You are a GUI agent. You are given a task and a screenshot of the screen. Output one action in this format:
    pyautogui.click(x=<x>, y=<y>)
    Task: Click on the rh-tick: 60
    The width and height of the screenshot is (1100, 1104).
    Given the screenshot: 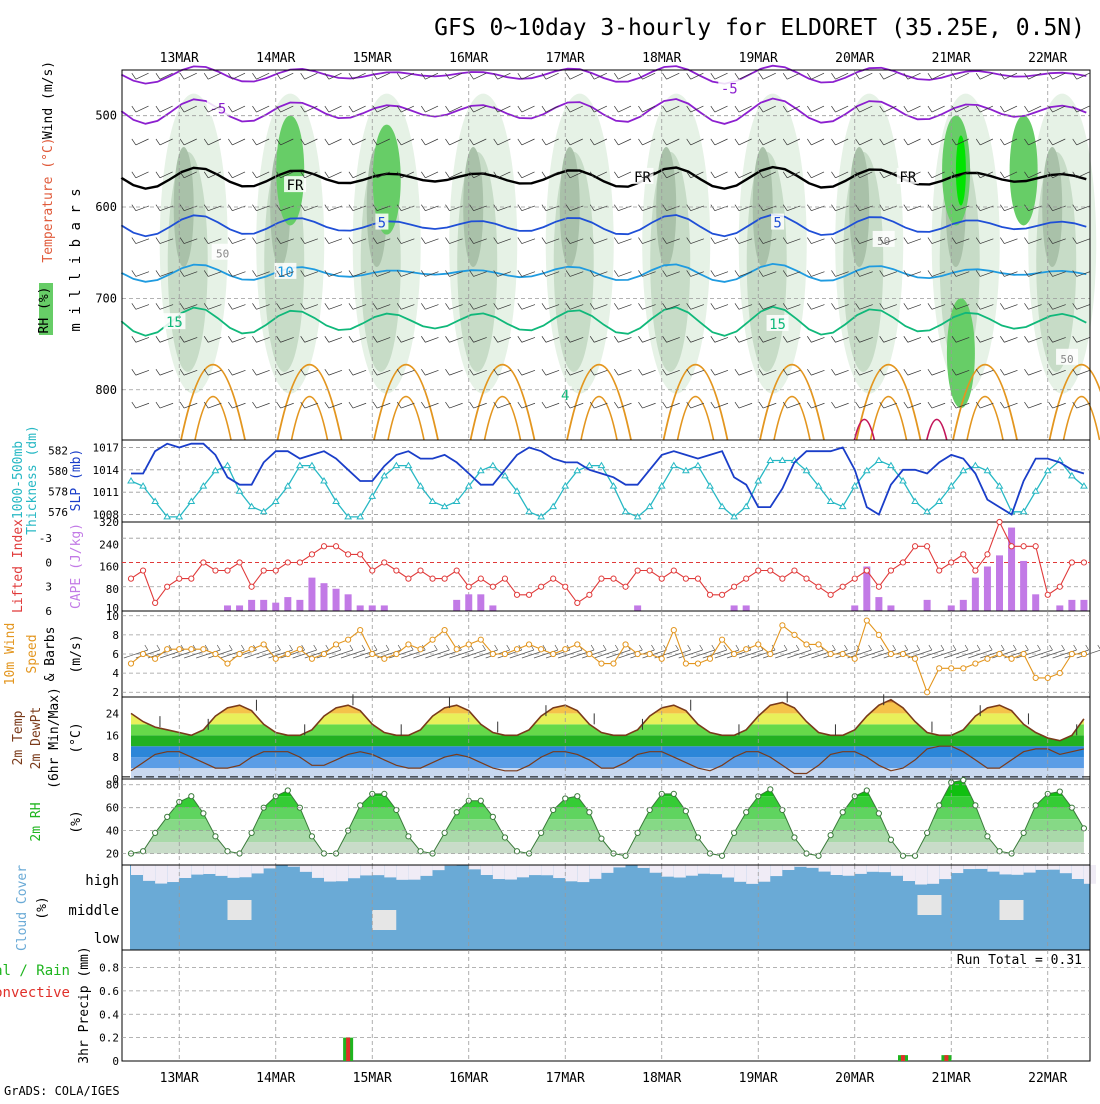 What is the action you would take?
    pyautogui.click(x=112, y=808)
    